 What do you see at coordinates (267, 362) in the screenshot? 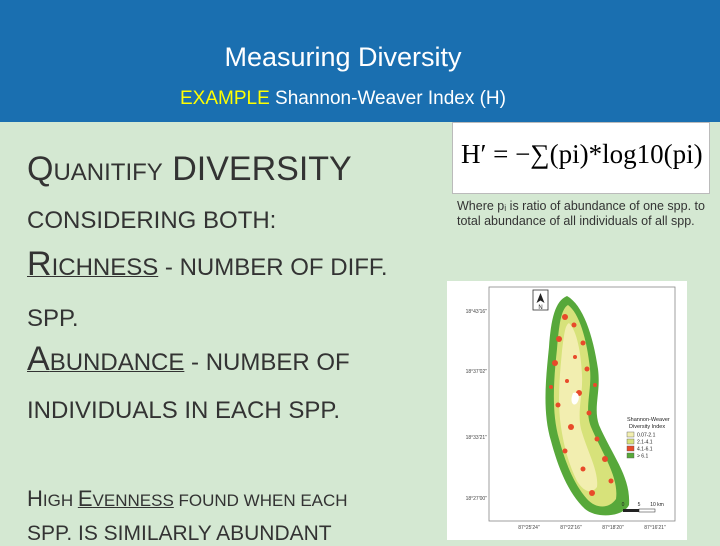
I see `abundance-definition: - NUMBER OF` at bounding box center [267, 362].